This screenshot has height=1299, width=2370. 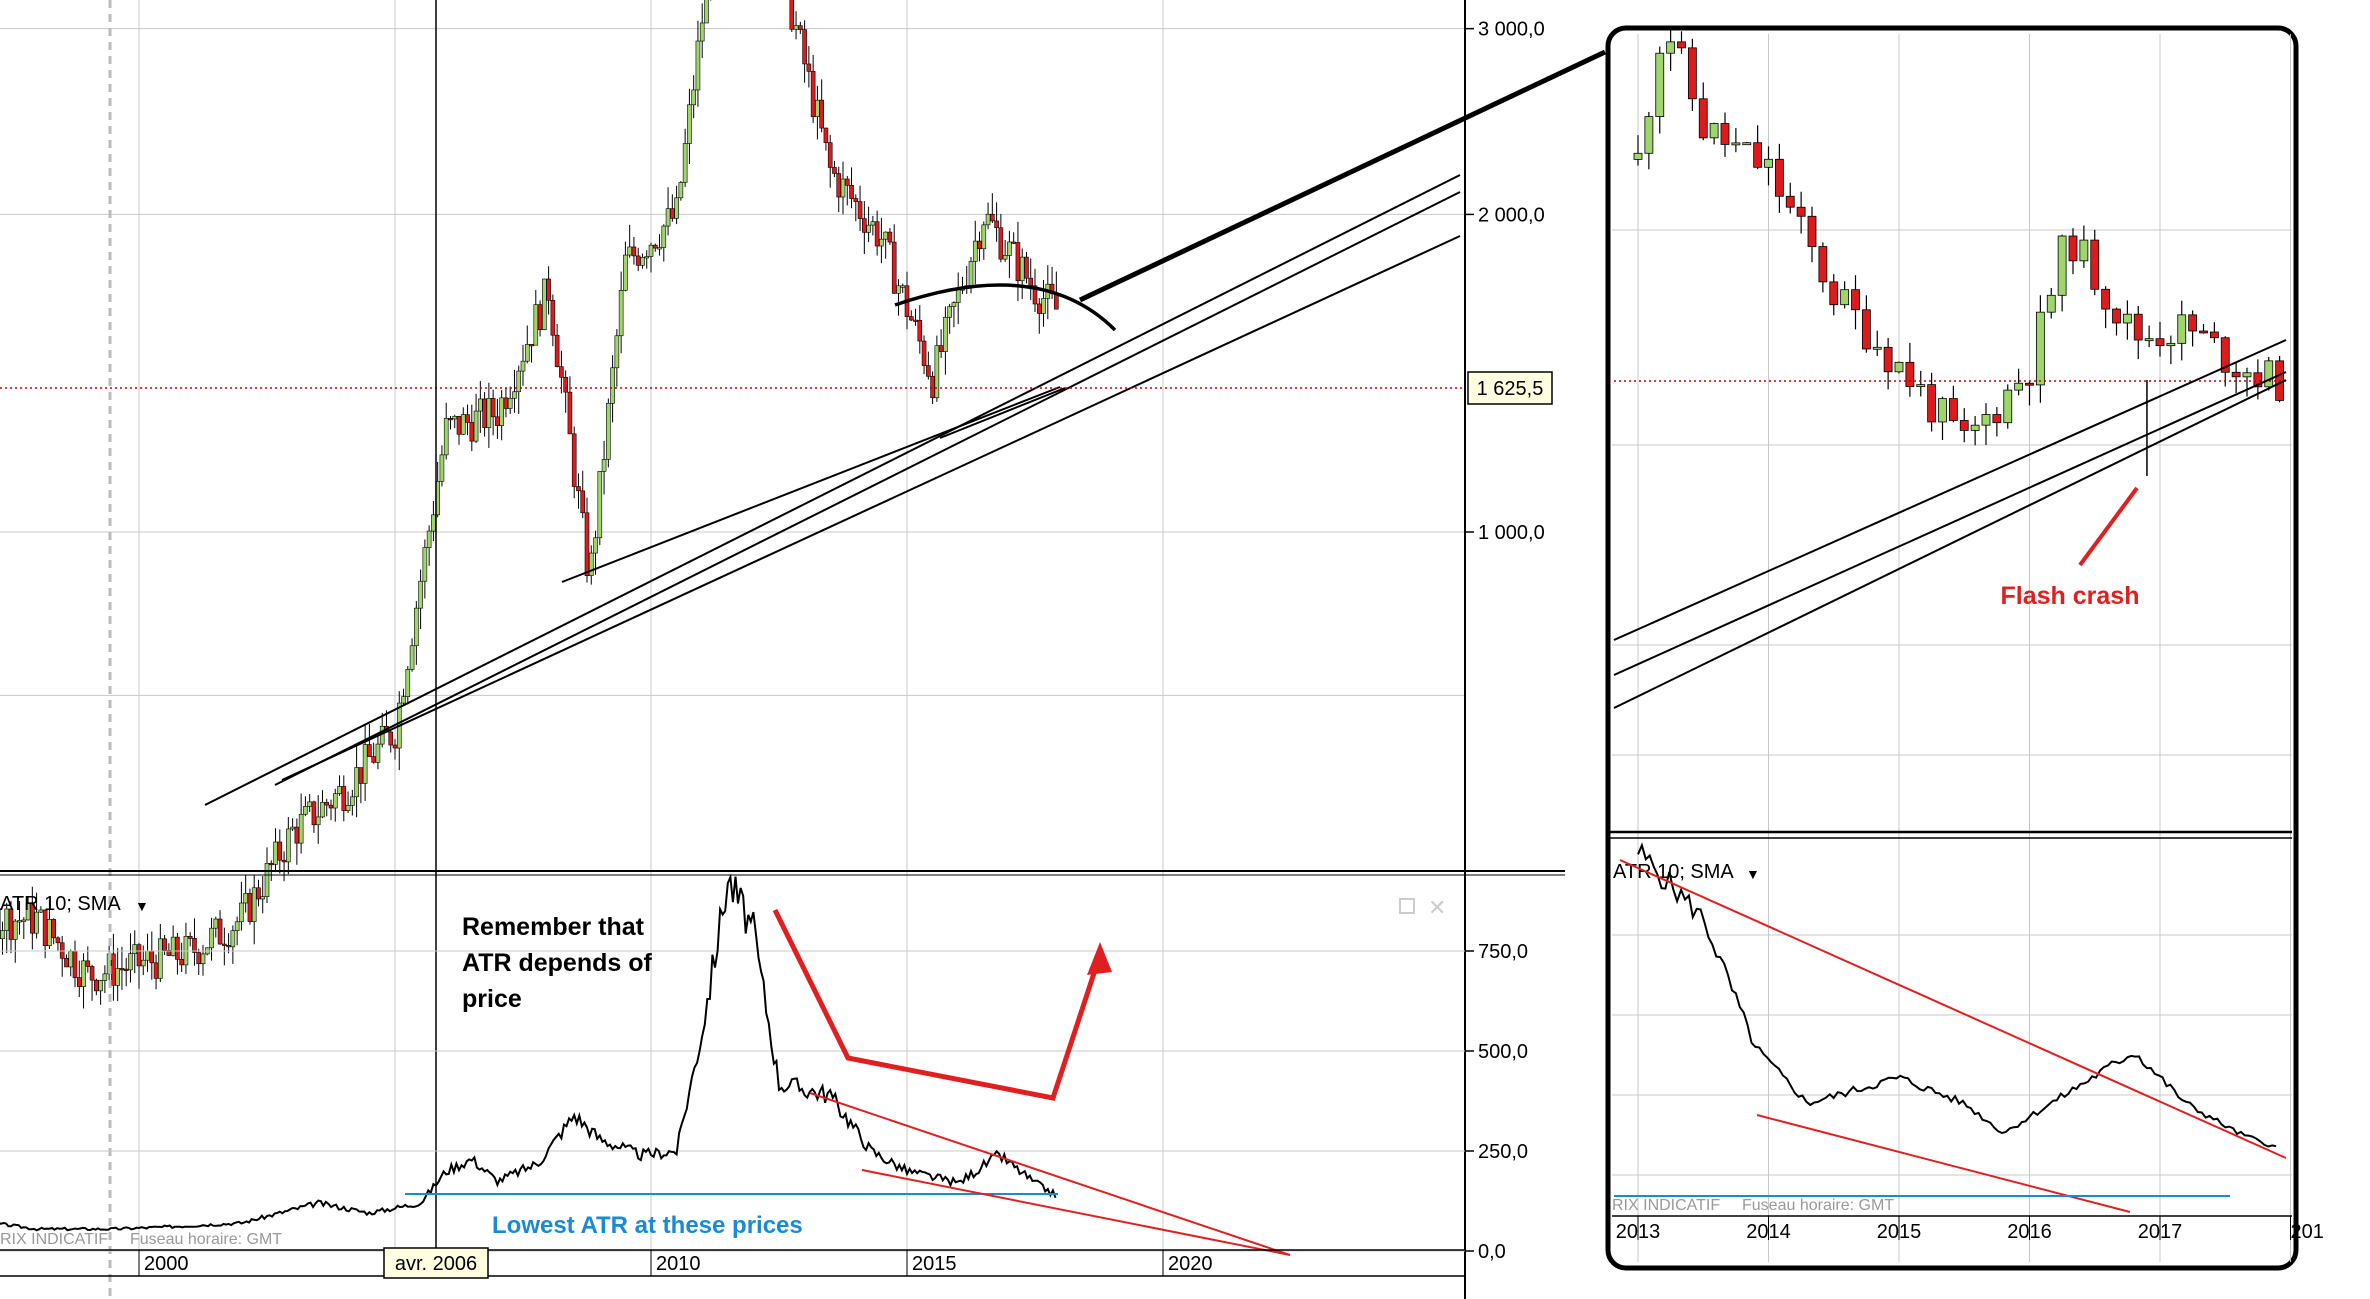 What do you see at coordinates (732, 1263) in the screenshot?
I see `main-x-axis: 199520002005201020152020 avr. 2006` at bounding box center [732, 1263].